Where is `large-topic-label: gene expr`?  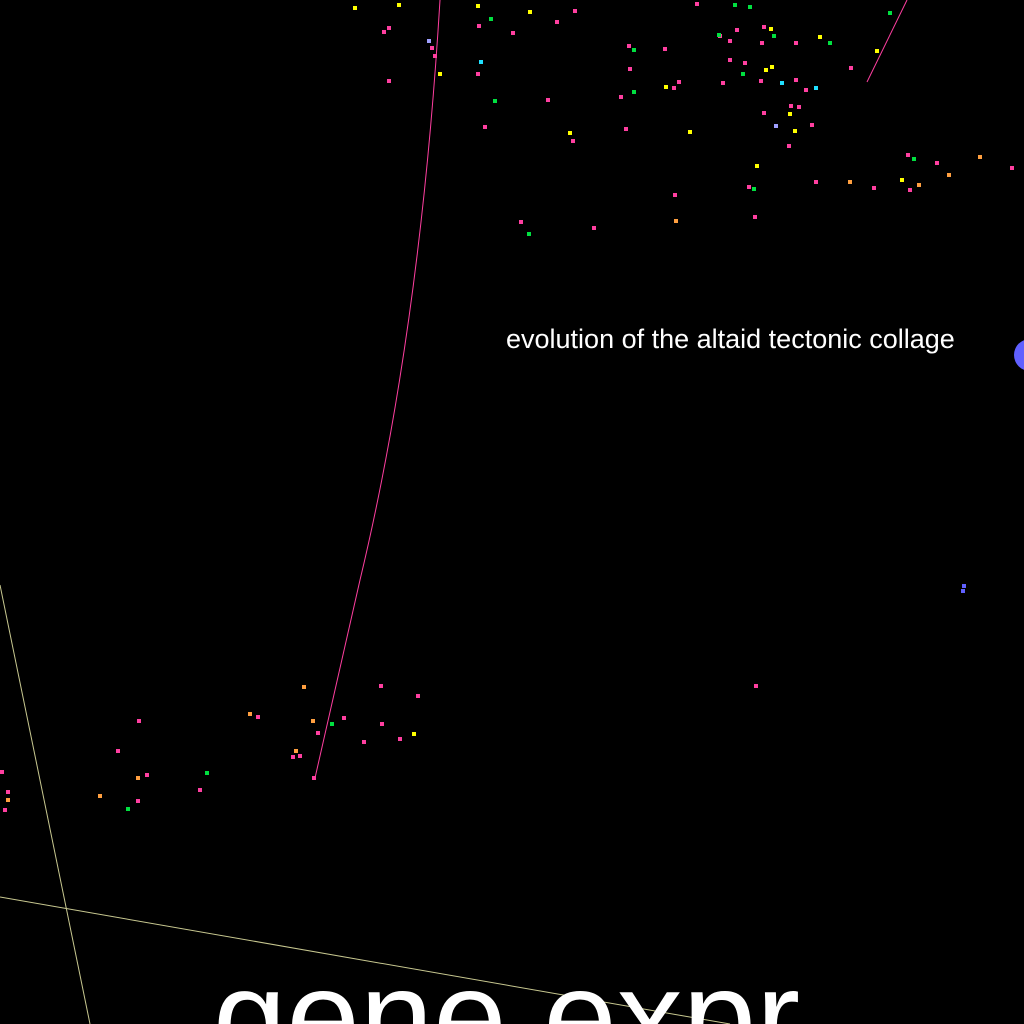 large-topic-label: gene expr is located at coordinates (506, 983).